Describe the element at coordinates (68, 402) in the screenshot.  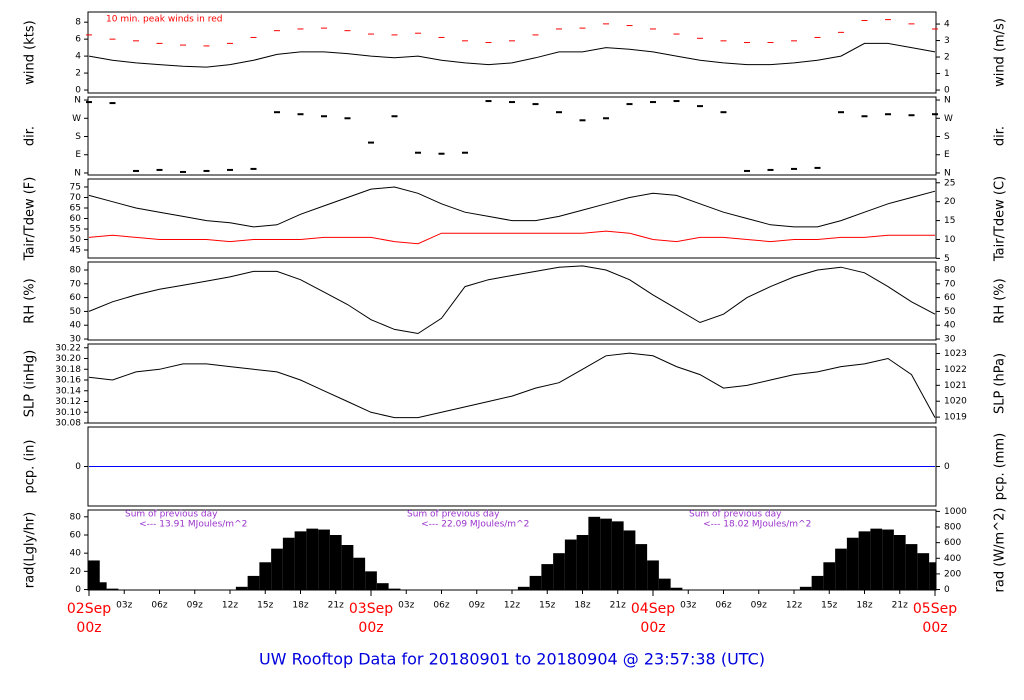
I see `y-tick-label: 30.12` at that location.